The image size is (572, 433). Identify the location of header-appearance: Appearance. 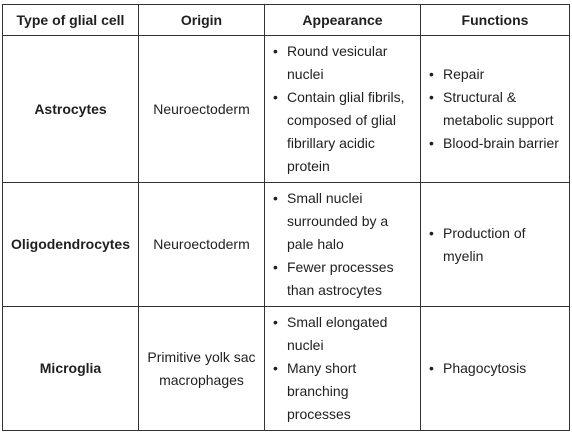
(342, 20).